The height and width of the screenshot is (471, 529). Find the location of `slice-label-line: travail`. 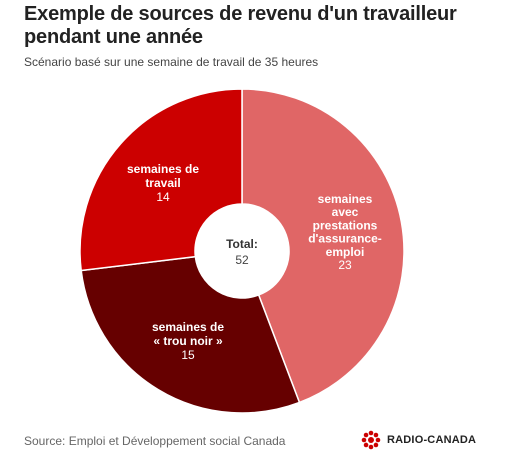

slice-label-line: travail is located at coordinates (162, 183).